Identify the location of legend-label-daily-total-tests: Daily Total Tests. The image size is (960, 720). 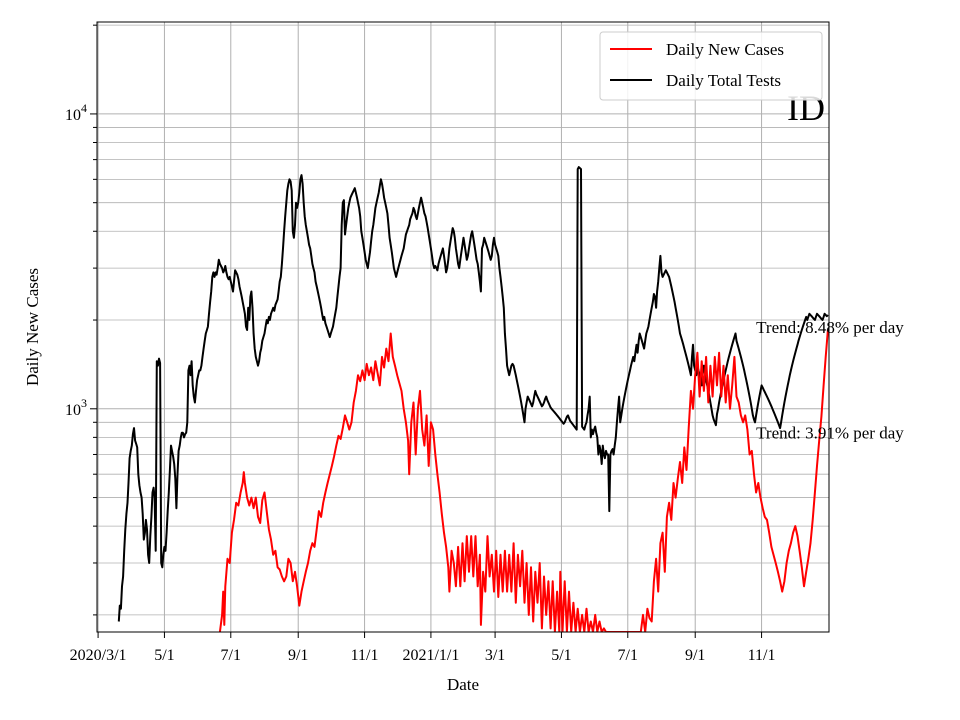
(723, 80).